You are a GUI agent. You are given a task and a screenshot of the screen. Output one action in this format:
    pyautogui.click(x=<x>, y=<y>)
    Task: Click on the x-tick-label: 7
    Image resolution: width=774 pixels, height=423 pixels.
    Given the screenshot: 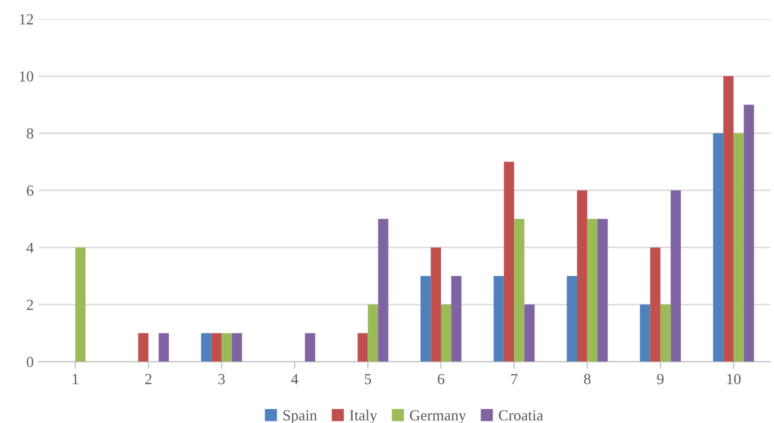 What is the action you would take?
    pyautogui.click(x=514, y=379)
    